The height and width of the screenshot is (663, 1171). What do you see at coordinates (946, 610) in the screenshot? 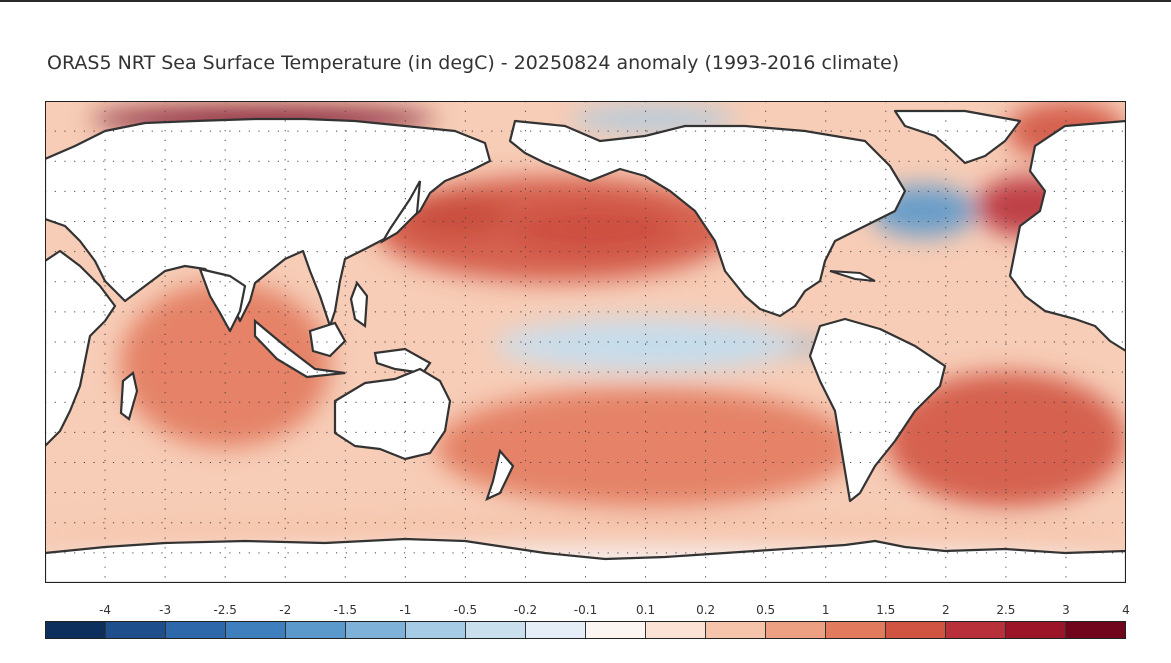
I see `colorbar-label: 2` at bounding box center [946, 610].